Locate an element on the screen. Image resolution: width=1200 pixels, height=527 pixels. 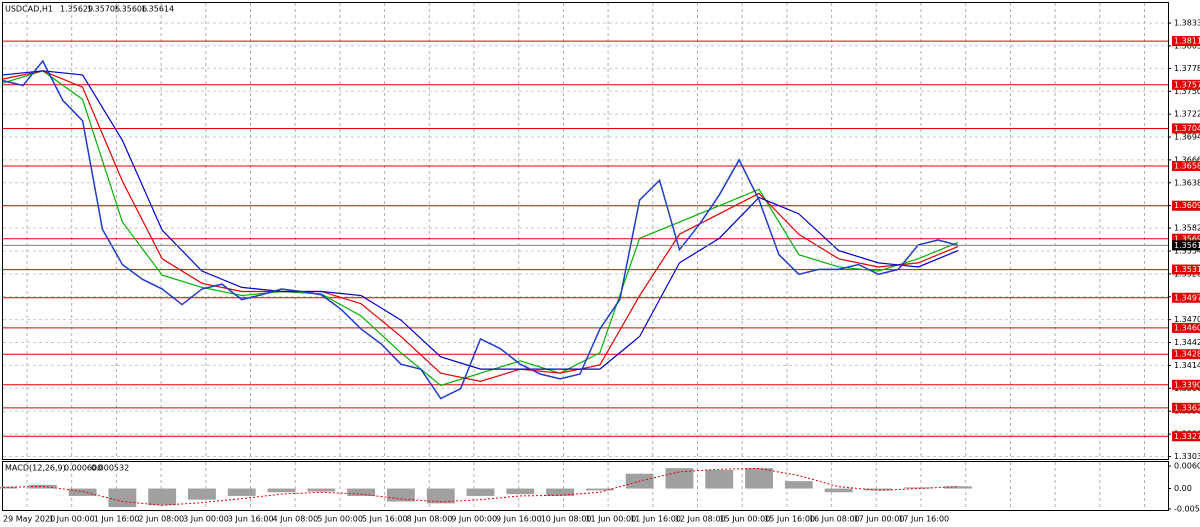
level-label: 1.34973 is located at coordinates (1187, 297).